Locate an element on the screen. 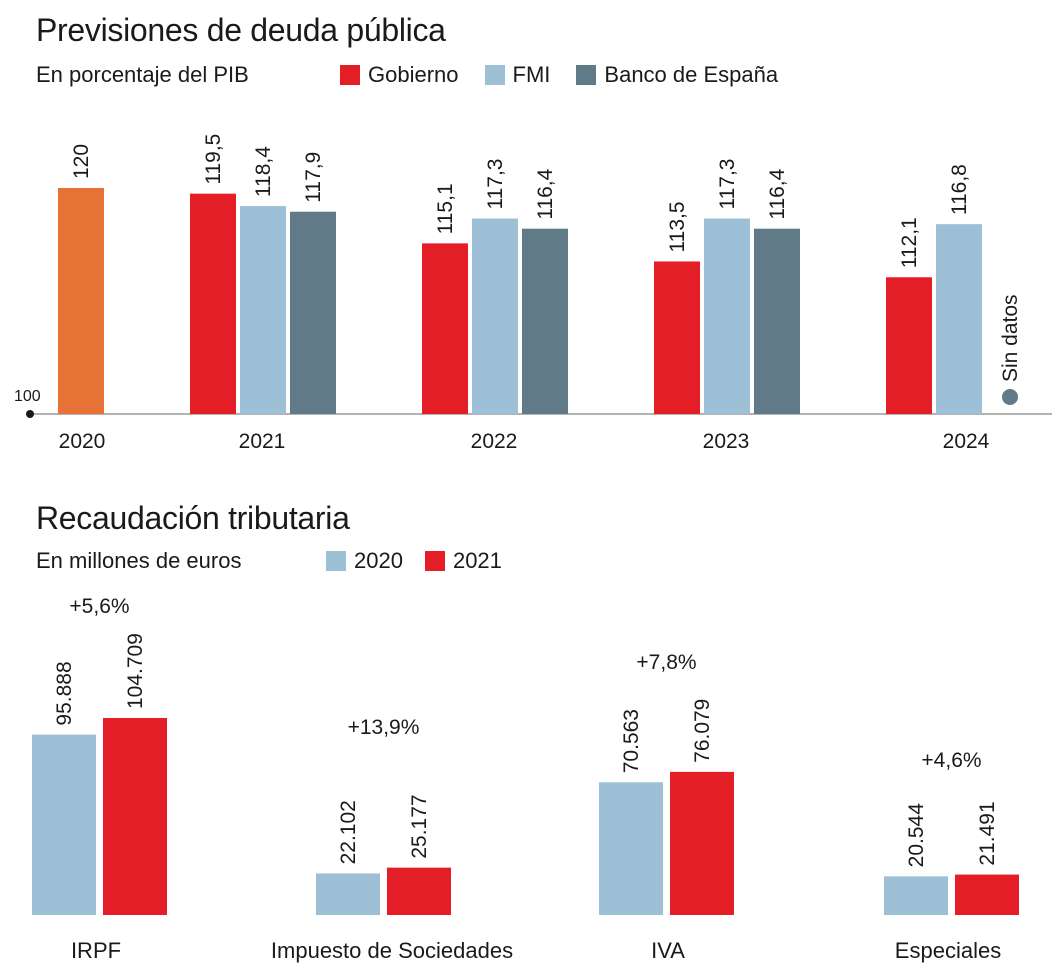 The image size is (1063, 980). chart1-subtitle: En porcentaje del PIB is located at coordinates (142, 74).